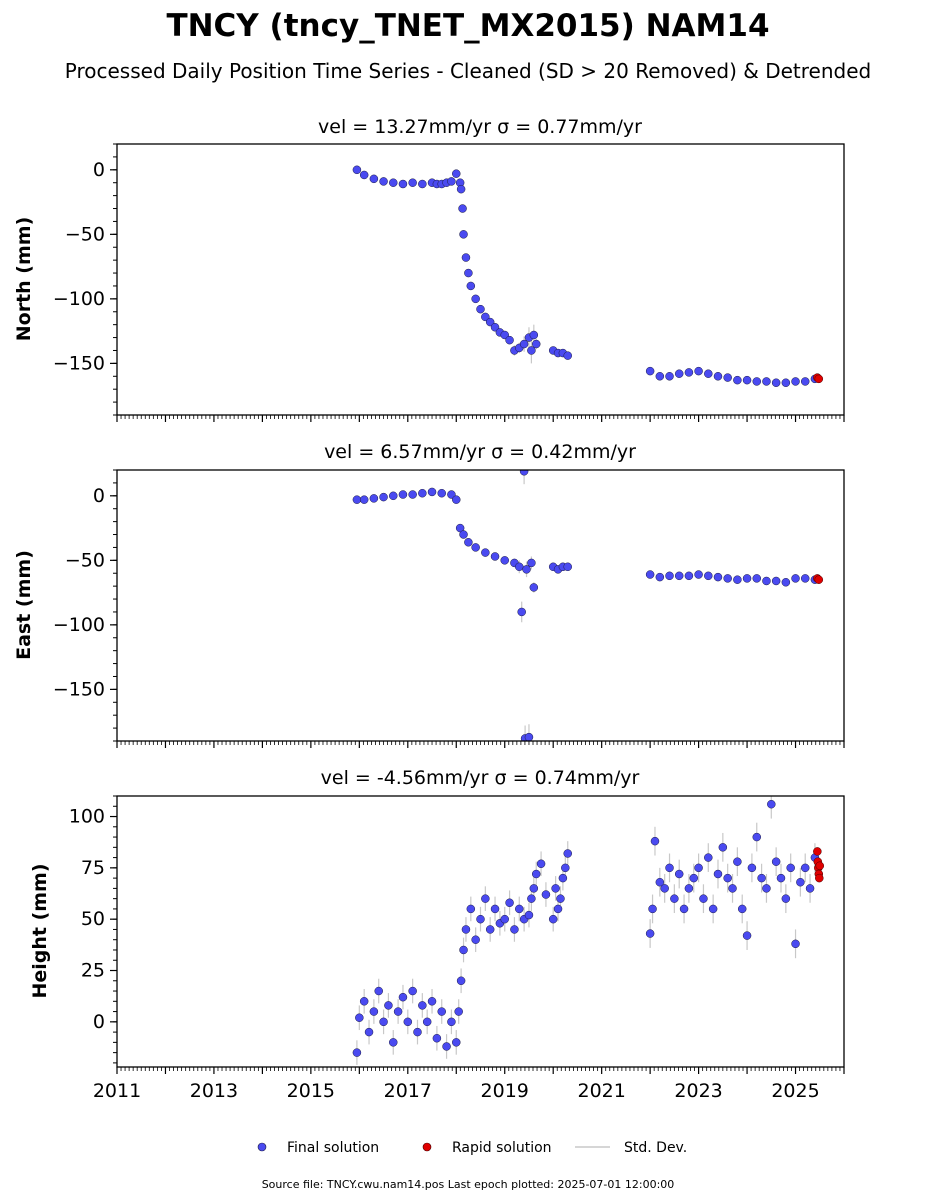 The image size is (937, 1200). What do you see at coordinates (601, 1091) in the screenshot?
I see `x-tick-label: 2021` at bounding box center [601, 1091].